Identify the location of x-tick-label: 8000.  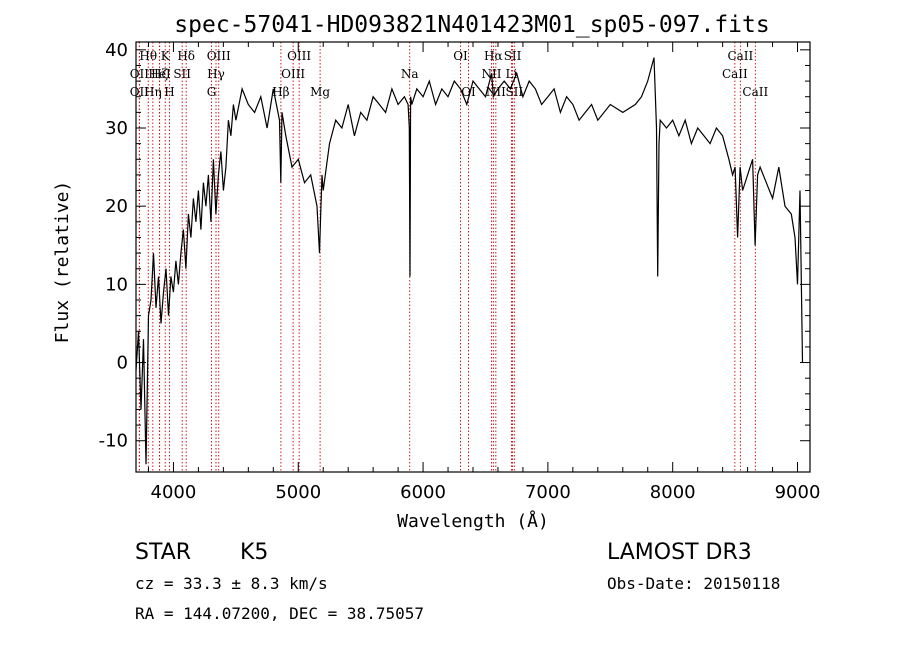
(673, 492).